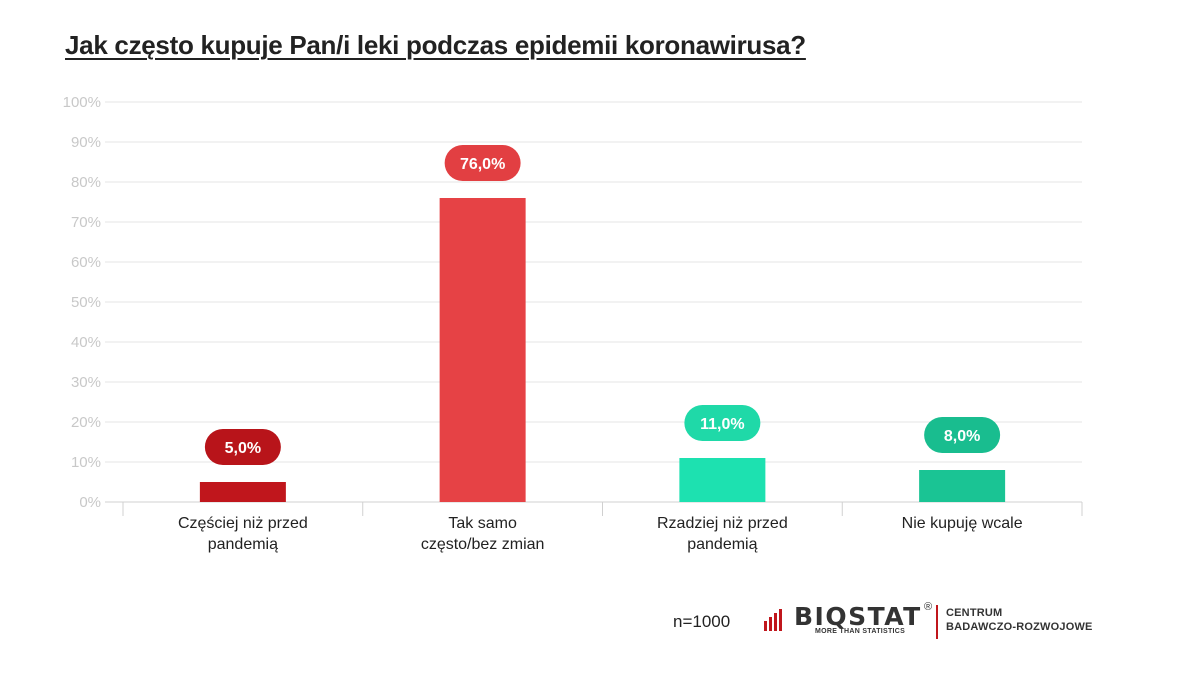 This screenshot has width=1200, height=675. I want to click on value-label: 11,0%, so click(722, 424).